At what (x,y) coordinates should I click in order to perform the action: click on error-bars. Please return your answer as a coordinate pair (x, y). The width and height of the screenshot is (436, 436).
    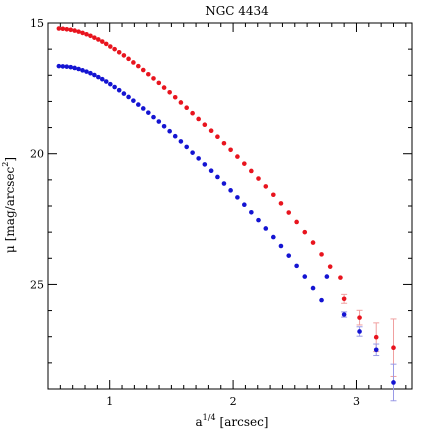
    Looking at the image, I should click on (369, 347).